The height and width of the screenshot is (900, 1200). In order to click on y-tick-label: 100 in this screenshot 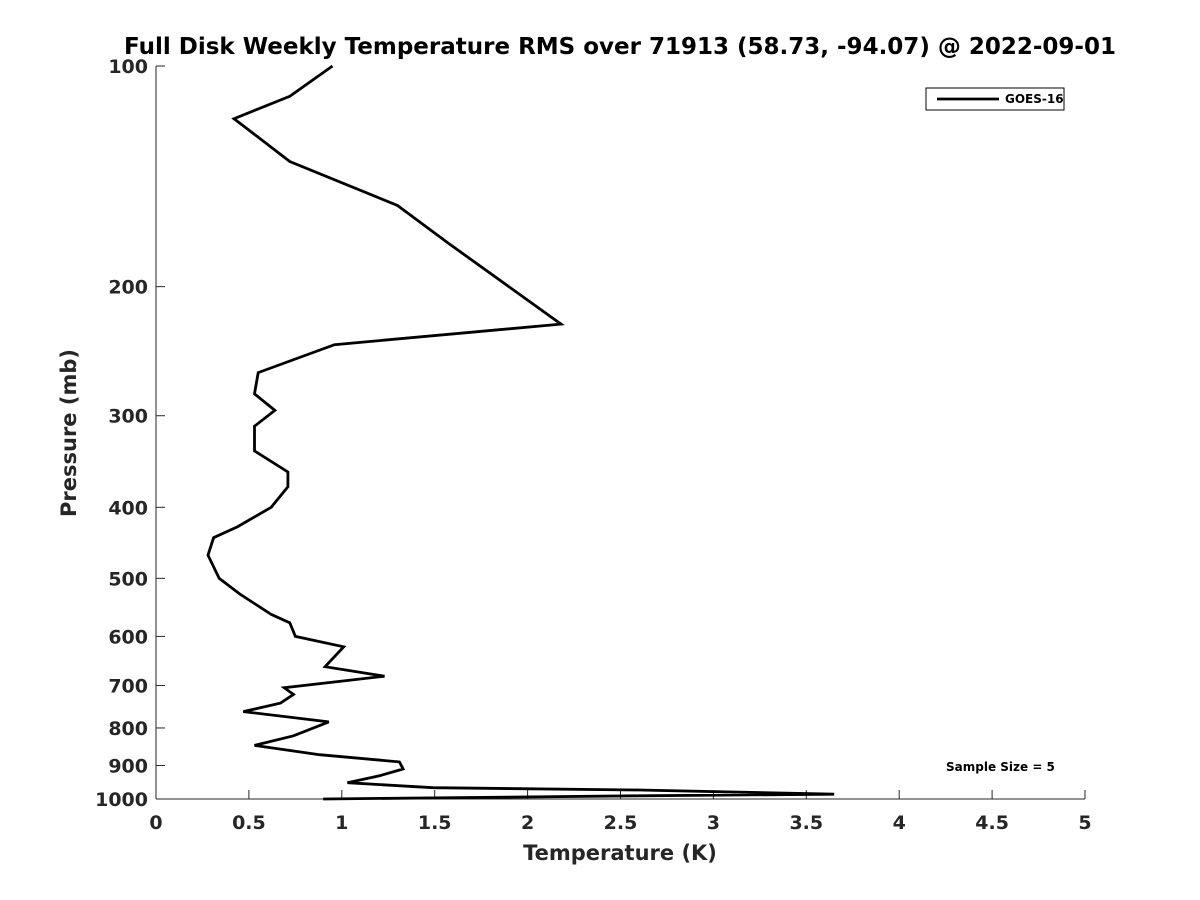, I will do `click(128, 67)`.